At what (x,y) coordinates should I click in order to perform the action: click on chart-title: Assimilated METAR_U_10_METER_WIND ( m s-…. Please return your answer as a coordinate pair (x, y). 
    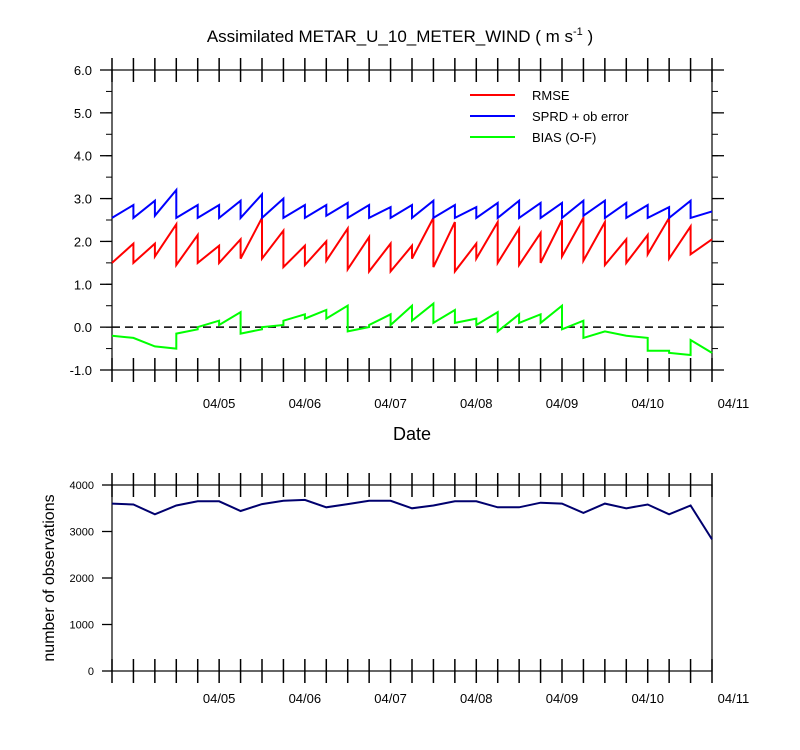
    Looking at the image, I should click on (400, 36).